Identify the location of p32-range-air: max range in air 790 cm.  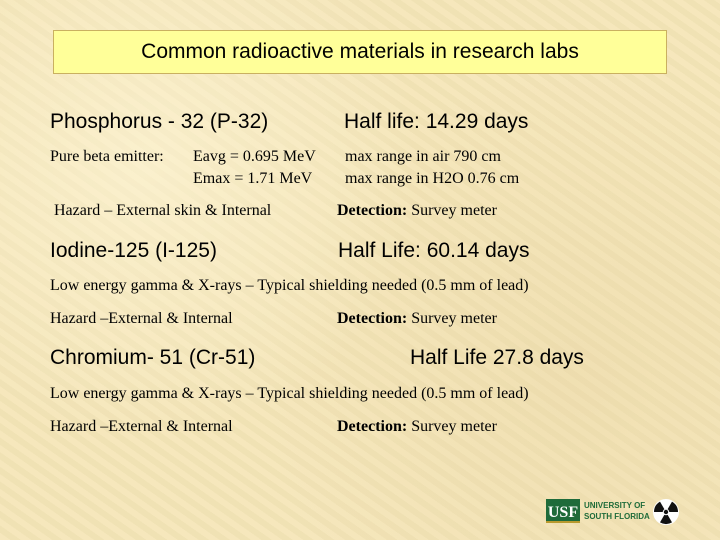
(423, 156).